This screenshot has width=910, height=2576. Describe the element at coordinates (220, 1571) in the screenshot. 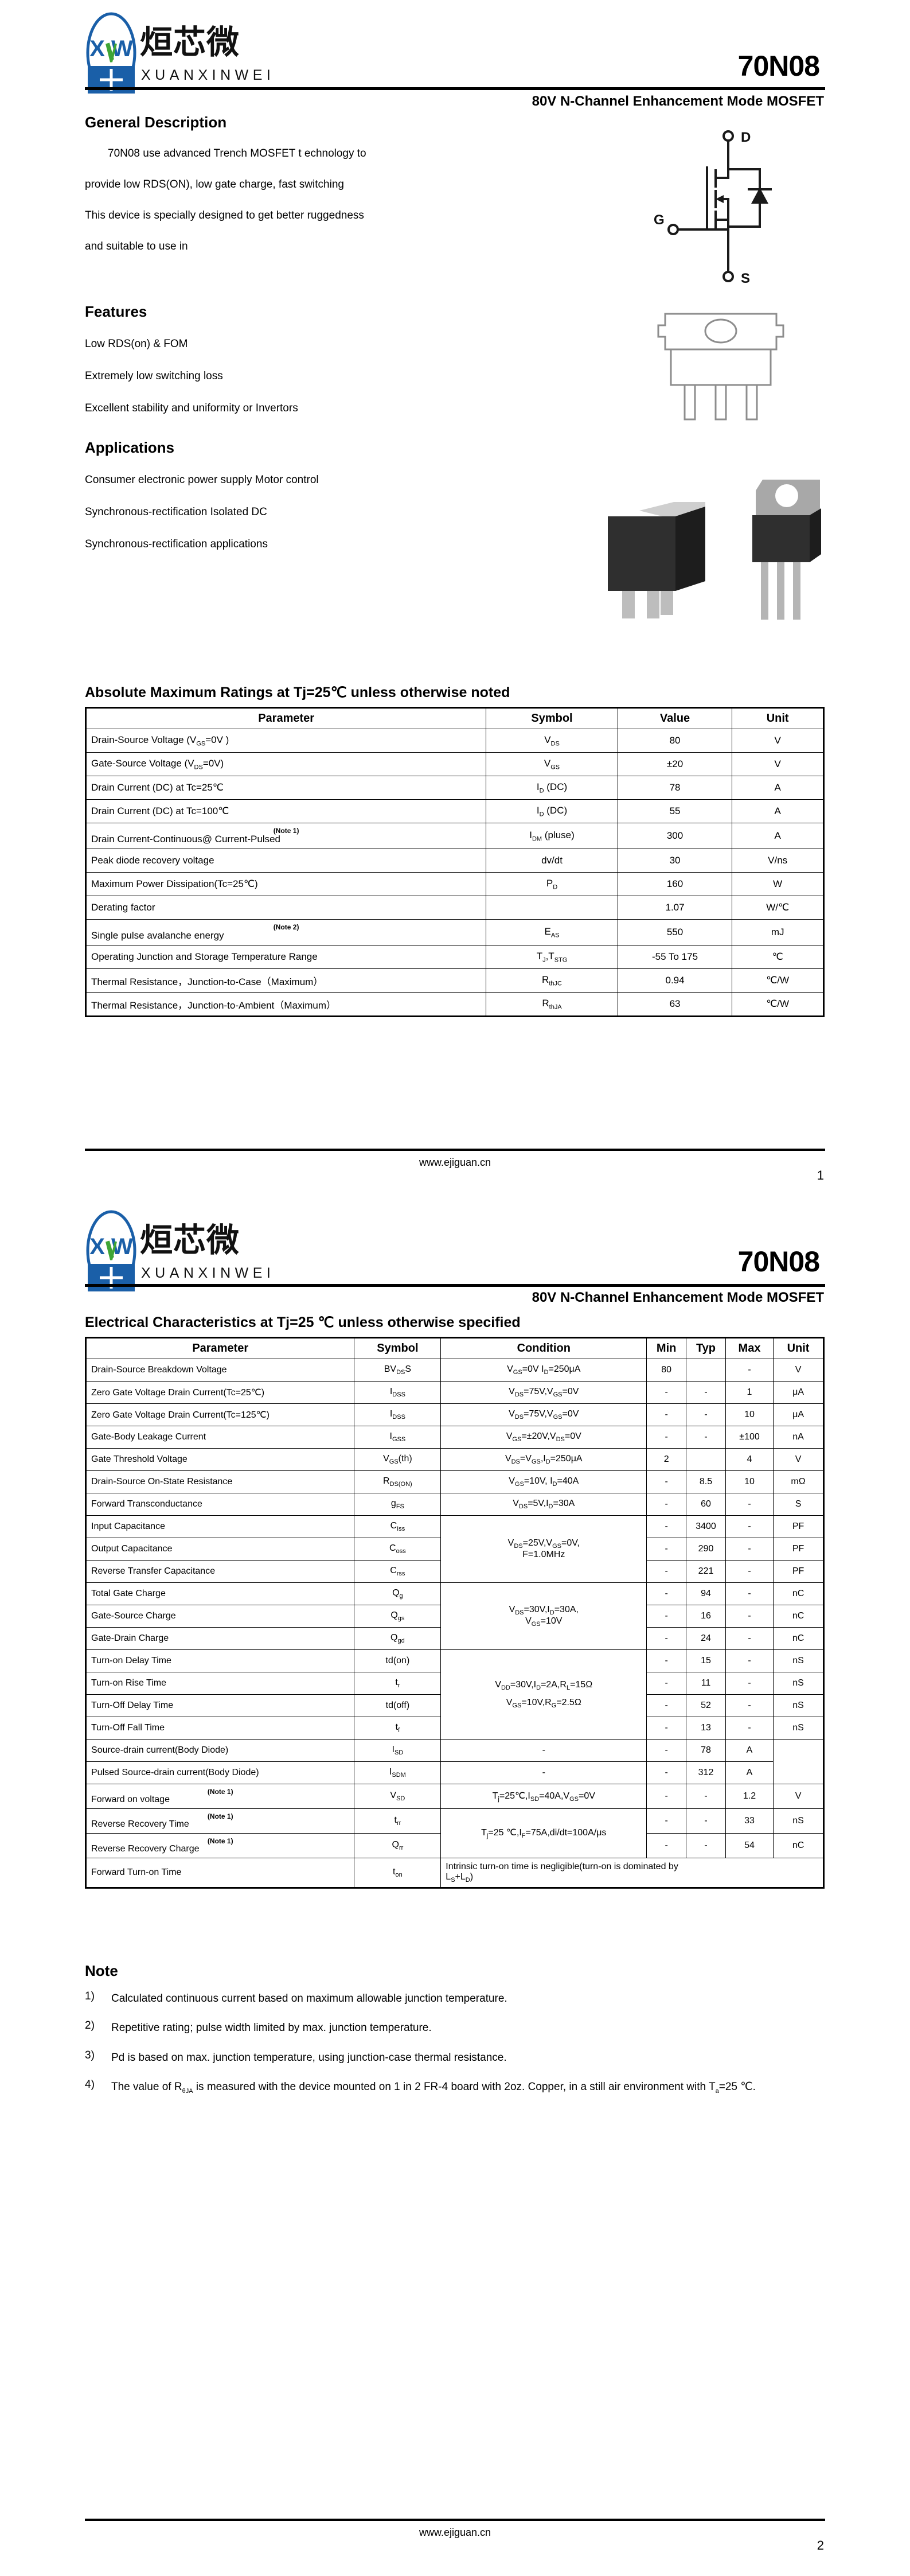

I see `elec-cell-parameter: Reverse Transfer Capacitance` at that location.